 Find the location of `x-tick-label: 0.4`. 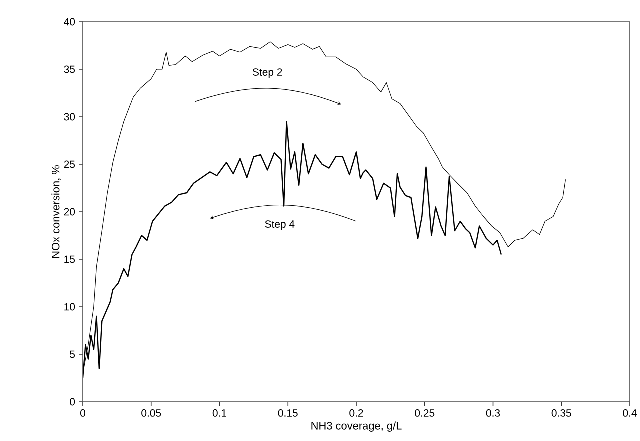

x-tick-label: 0.4 is located at coordinates (630, 413).